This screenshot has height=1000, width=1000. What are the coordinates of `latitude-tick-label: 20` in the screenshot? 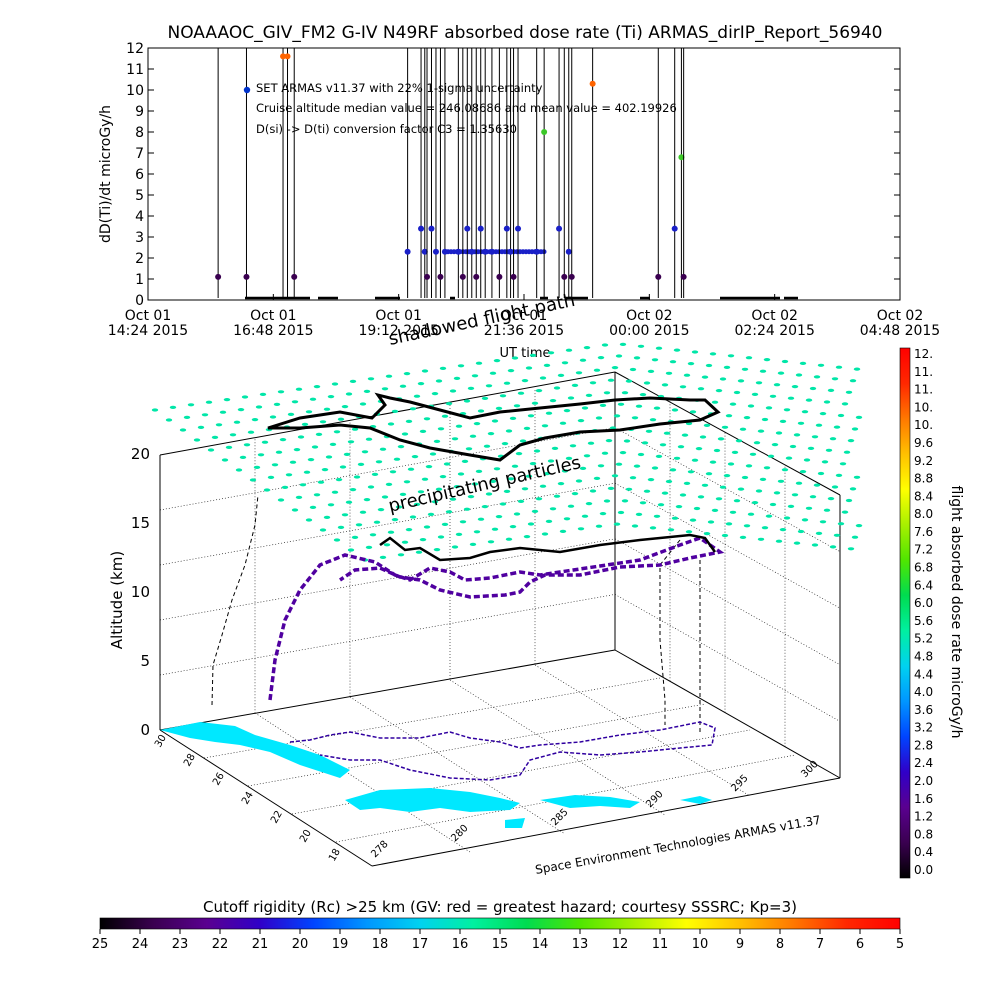 It's located at (306, 836).